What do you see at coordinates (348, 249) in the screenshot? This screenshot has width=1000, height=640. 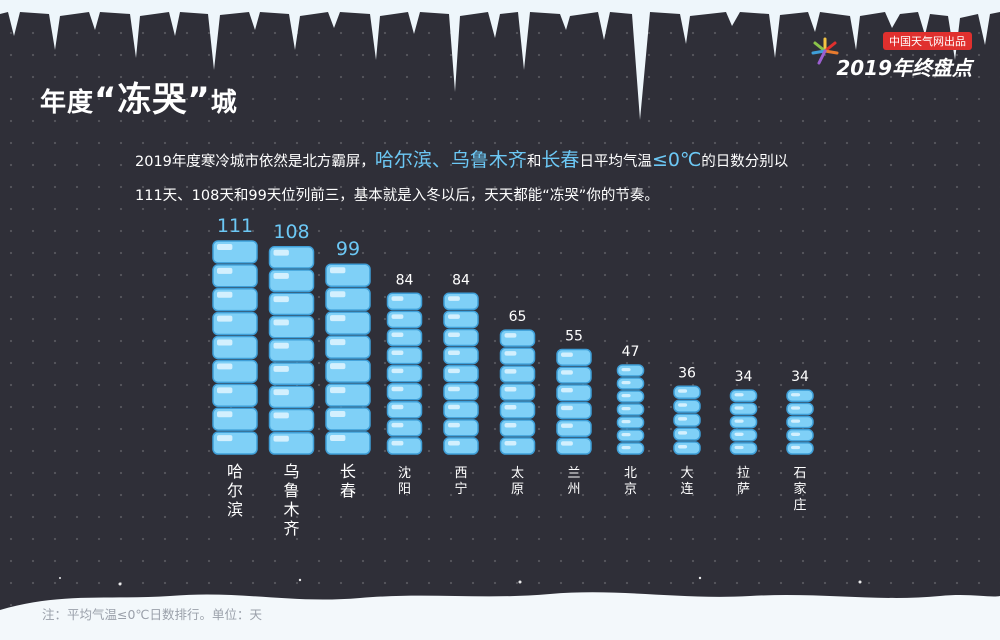 I see `bar-value-label: 99` at bounding box center [348, 249].